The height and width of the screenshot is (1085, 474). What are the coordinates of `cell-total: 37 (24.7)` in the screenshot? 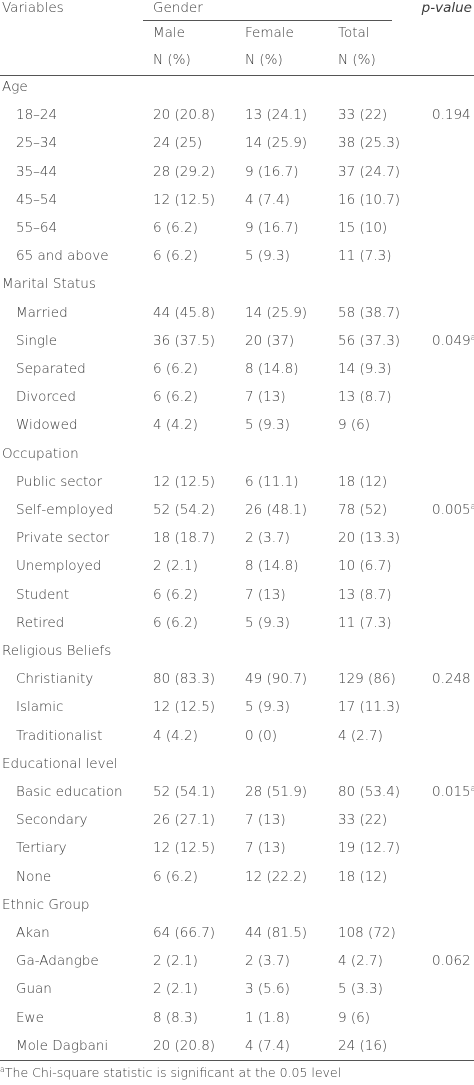 It's located at (369, 171).